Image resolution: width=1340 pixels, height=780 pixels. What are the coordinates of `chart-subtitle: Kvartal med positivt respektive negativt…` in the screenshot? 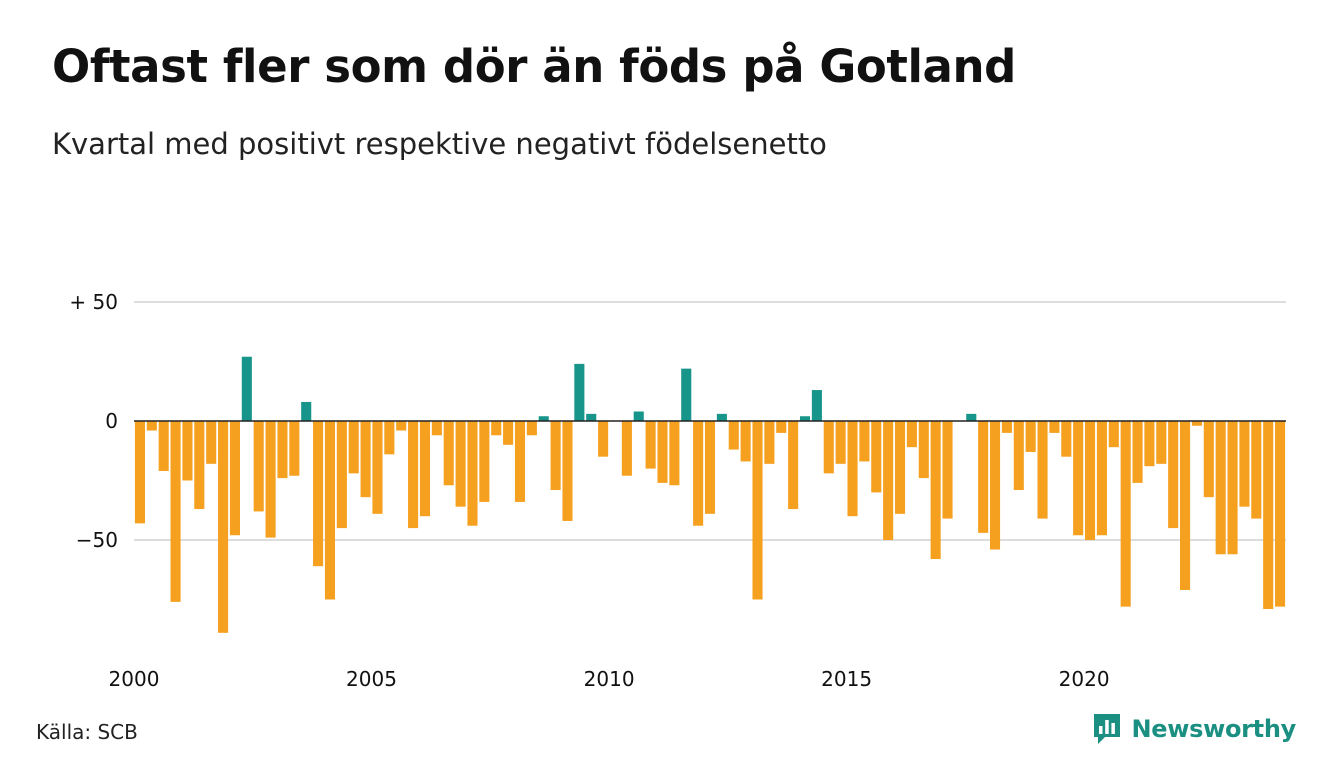 It's located at (439, 144).